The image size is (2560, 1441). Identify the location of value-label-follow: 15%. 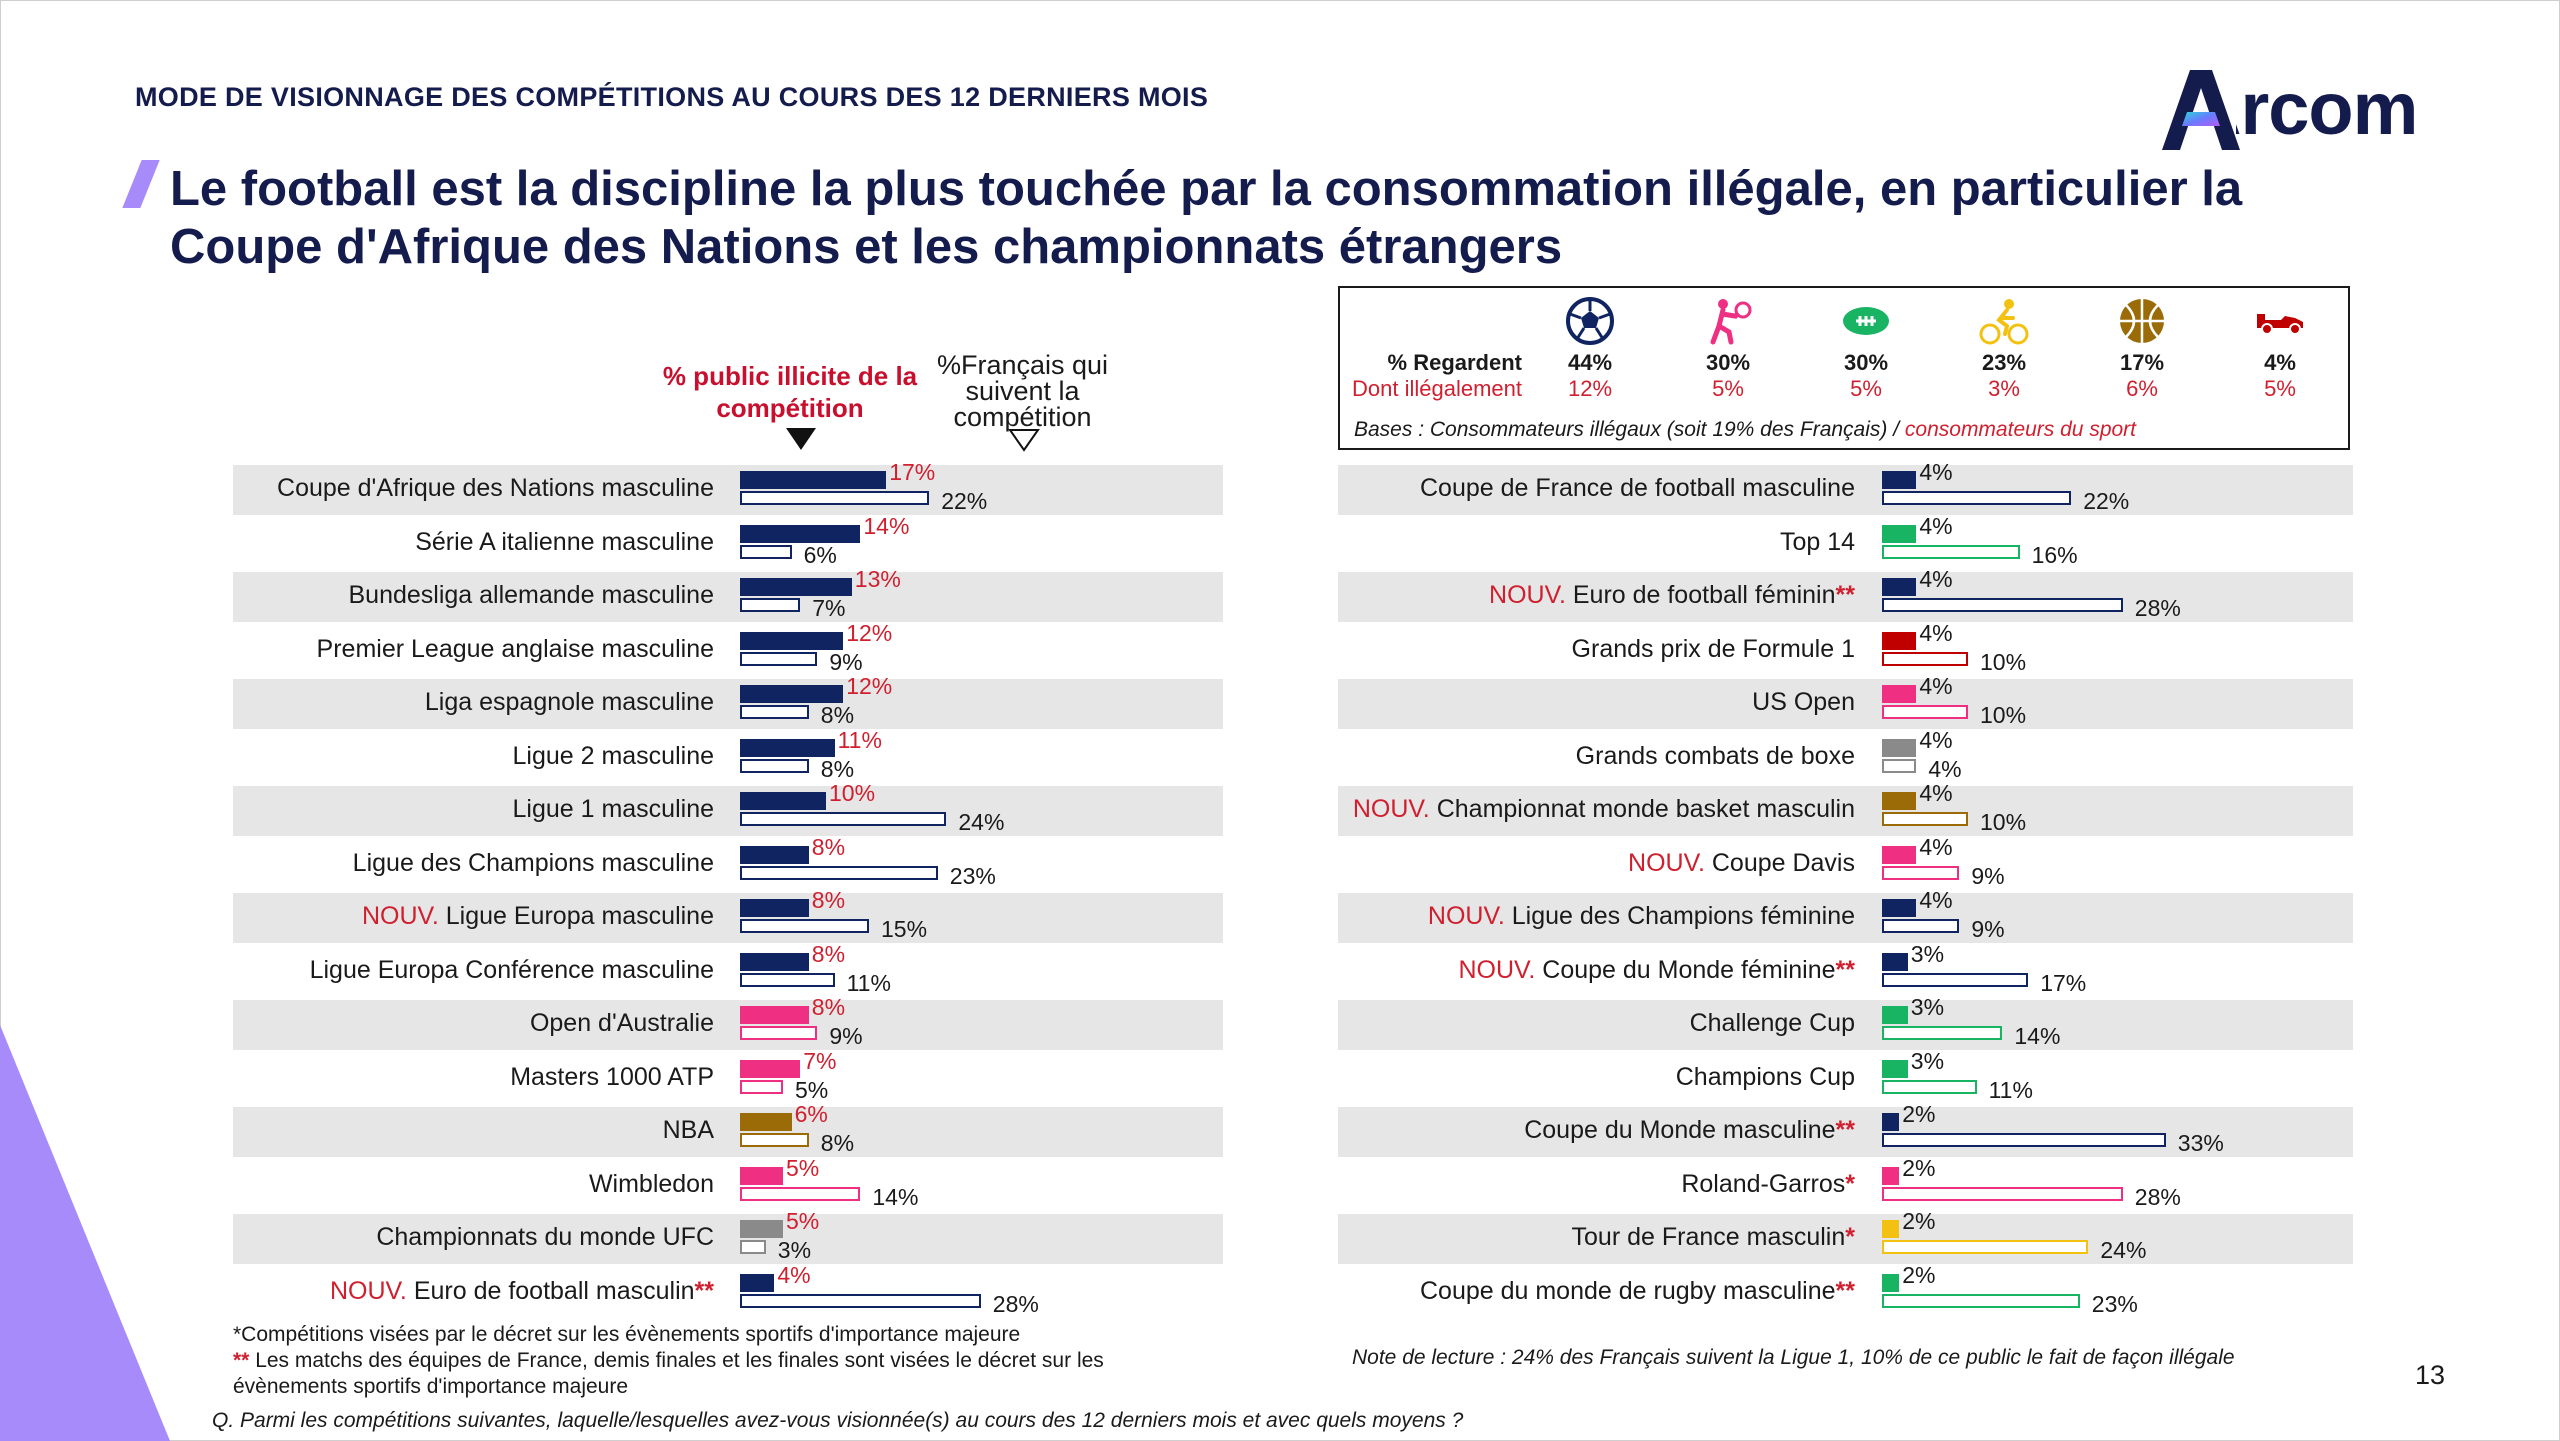
(904, 929).